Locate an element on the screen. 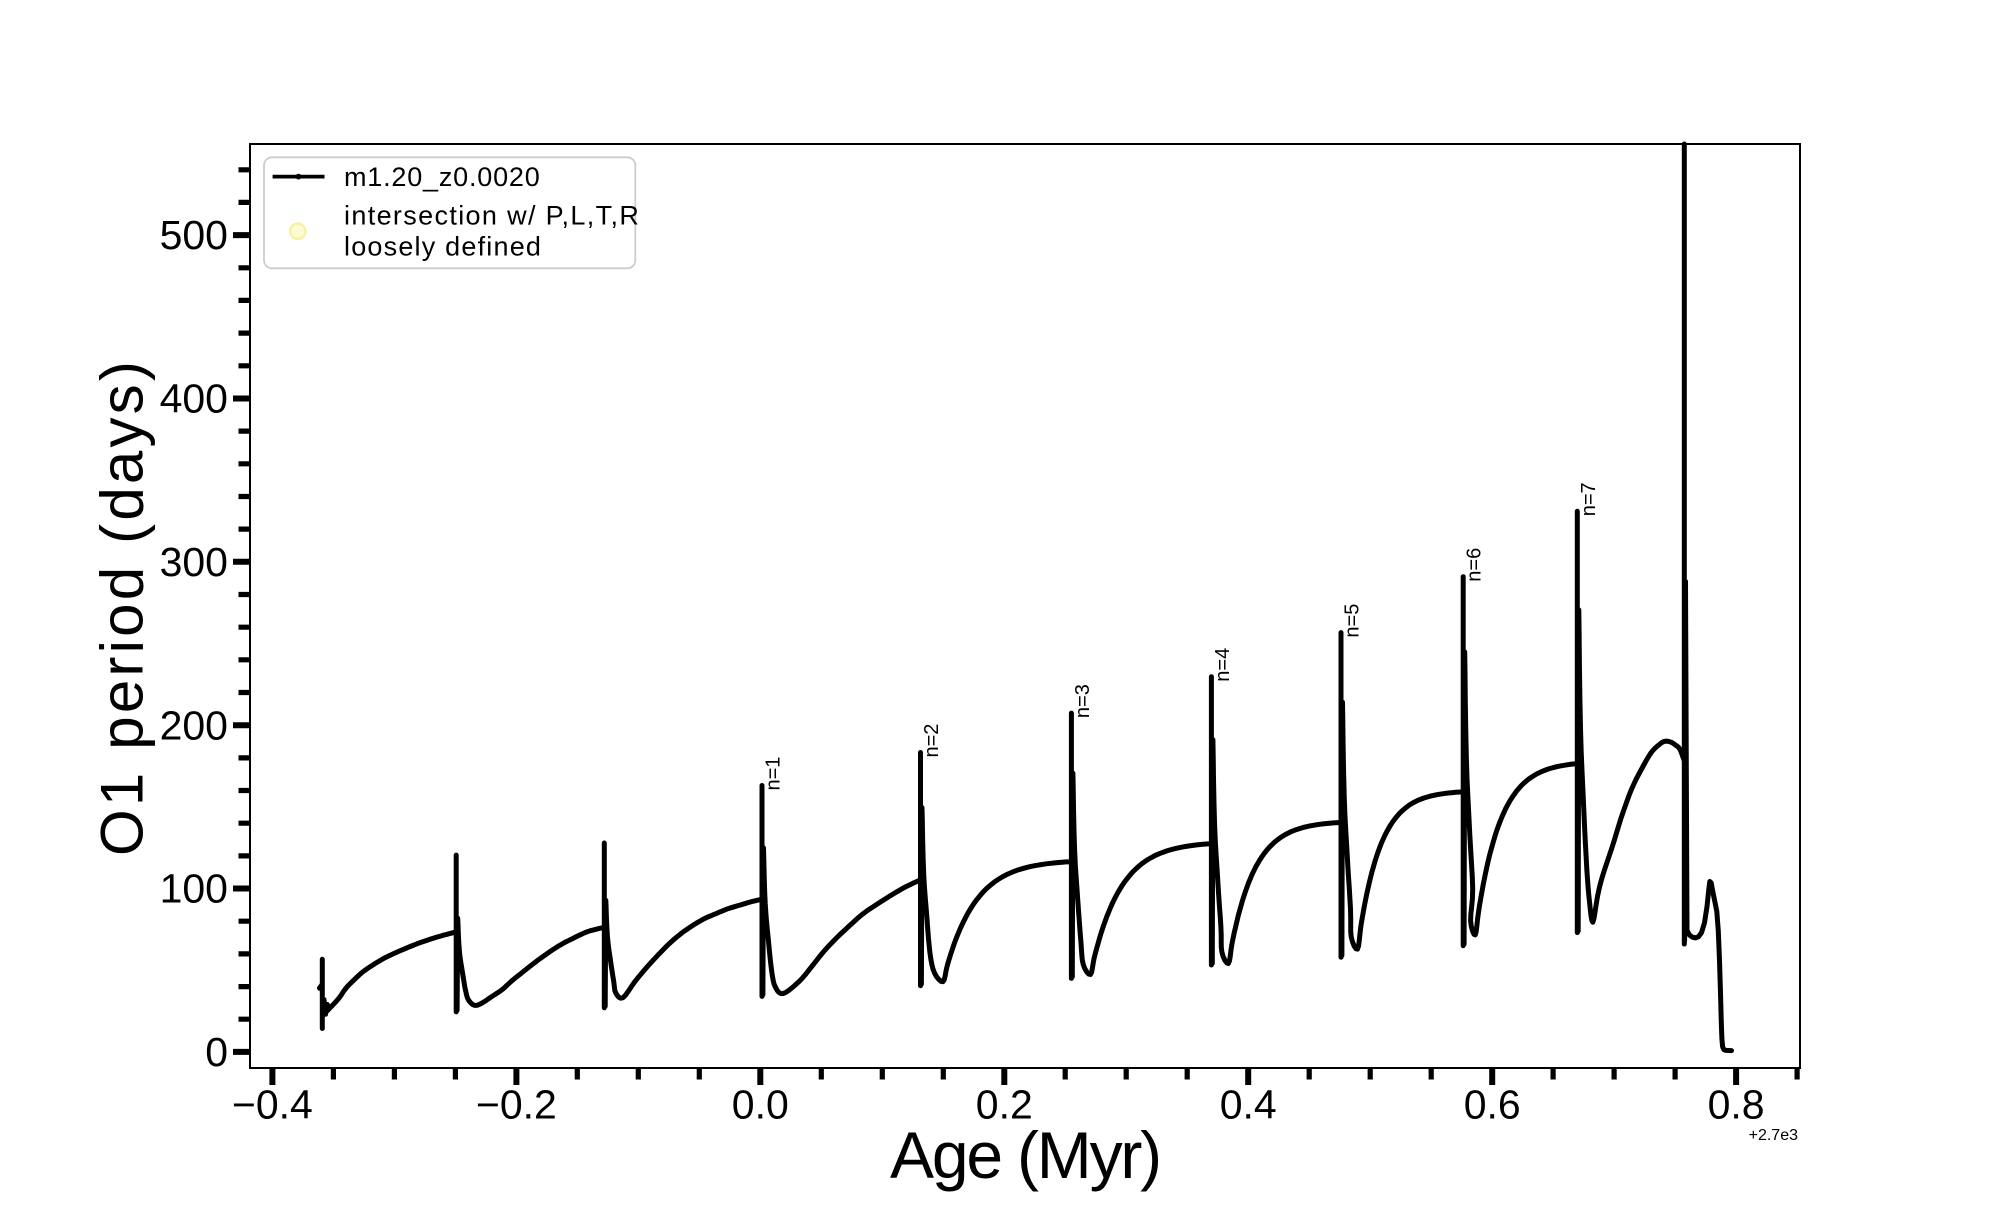 This screenshot has height=1205, width=2000. svg-text: n=1 is located at coordinates (774, 774).